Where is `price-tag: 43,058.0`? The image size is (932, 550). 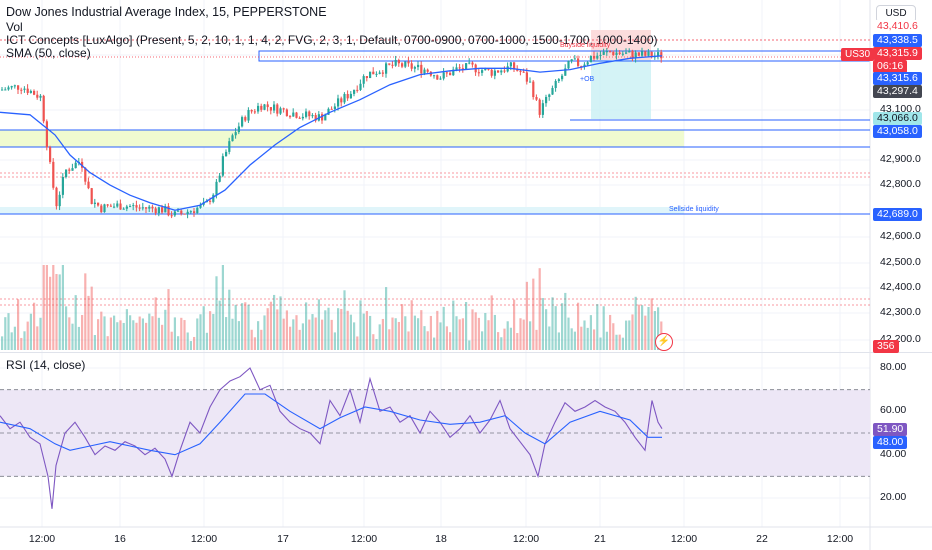 price-tag: 43,058.0 is located at coordinates (897, 131).